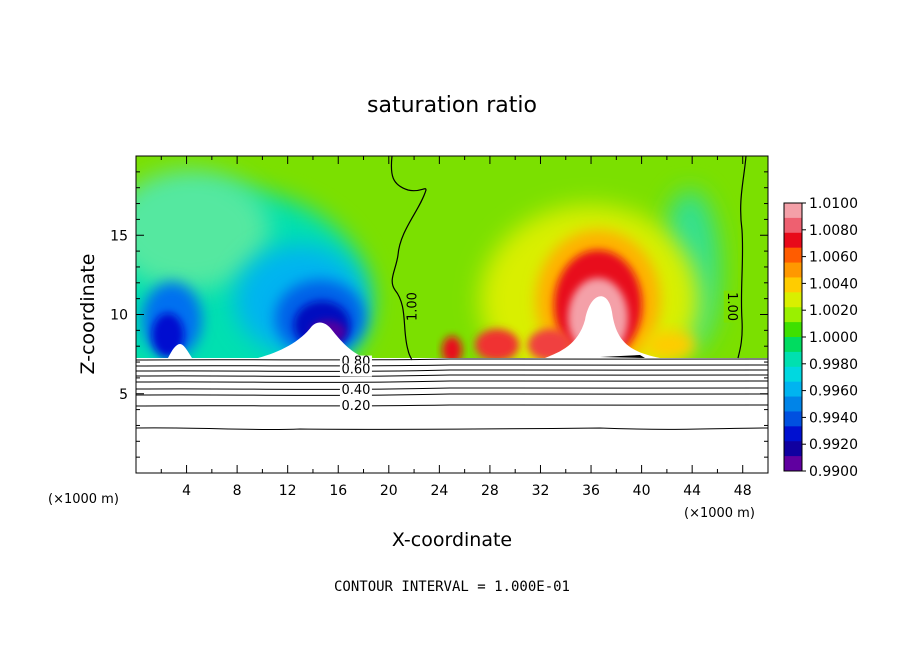 The height and width of the screenshot is (654, 904). Describe the element at coordinates (490, 491) in the screenshot. I see `x-tick-label: 28` at that location.